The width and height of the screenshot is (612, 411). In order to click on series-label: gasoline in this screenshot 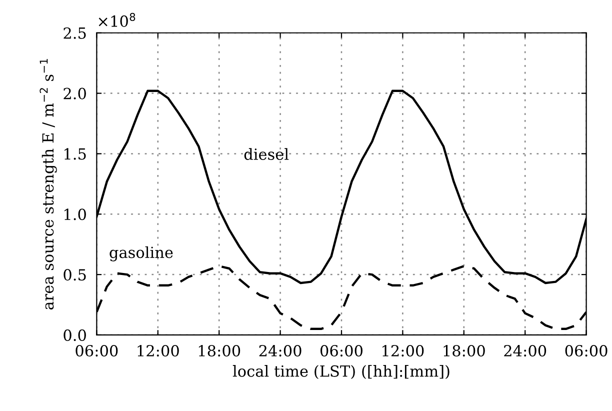, I will do `click(141, 254)`.